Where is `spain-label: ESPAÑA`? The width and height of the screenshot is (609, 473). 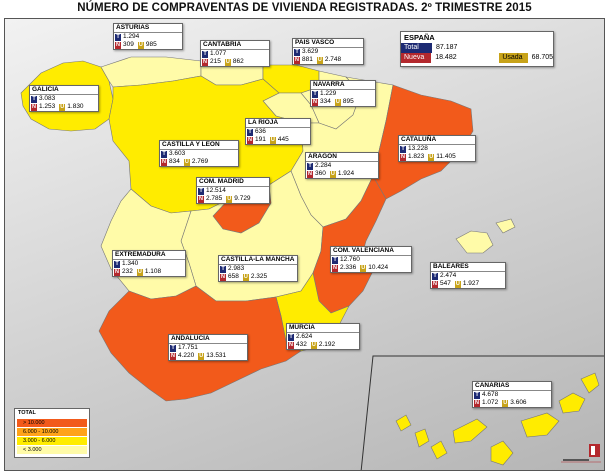 spain-label: ESPAÑA is located at coordinates (419, 37).